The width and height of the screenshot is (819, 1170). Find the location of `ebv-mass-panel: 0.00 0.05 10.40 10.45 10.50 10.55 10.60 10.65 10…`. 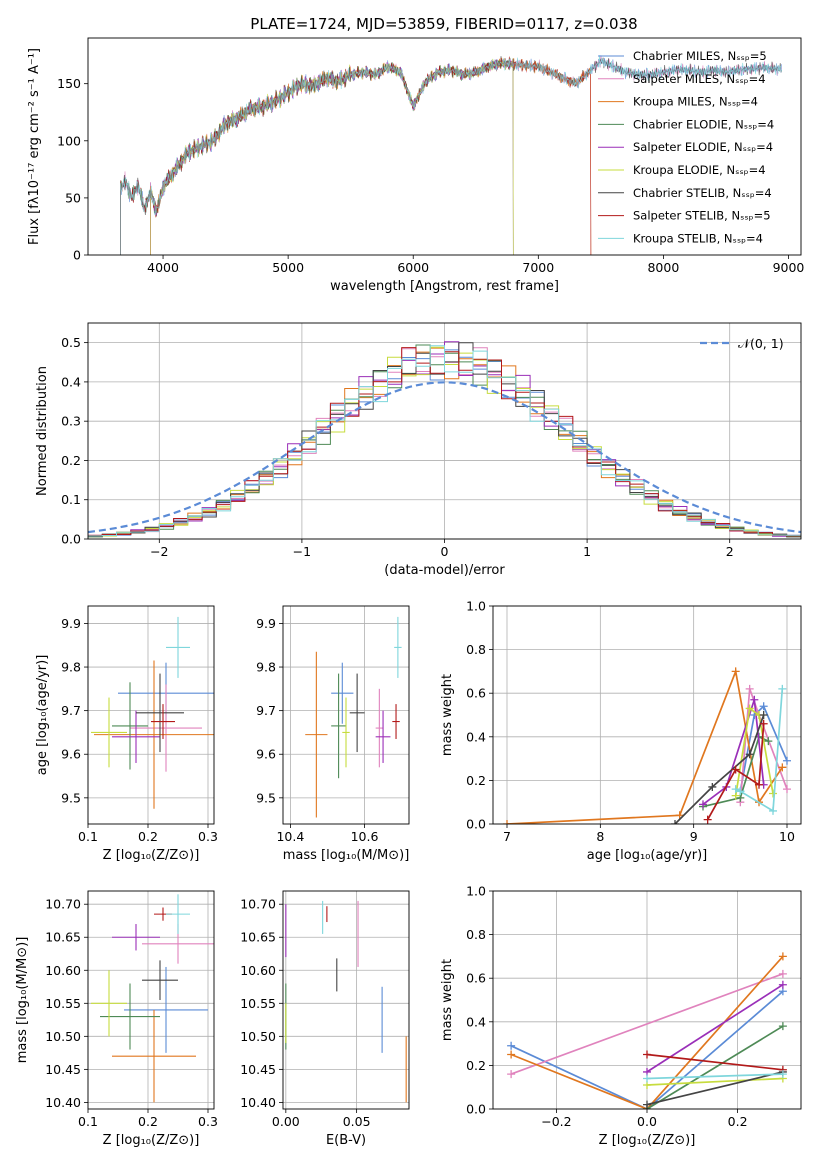

ebv-mass-panel: 0.00 0.05 10.40 10.45 10.50 10.55 10.60 10.65 10… is located at coordinates (325, 1019).